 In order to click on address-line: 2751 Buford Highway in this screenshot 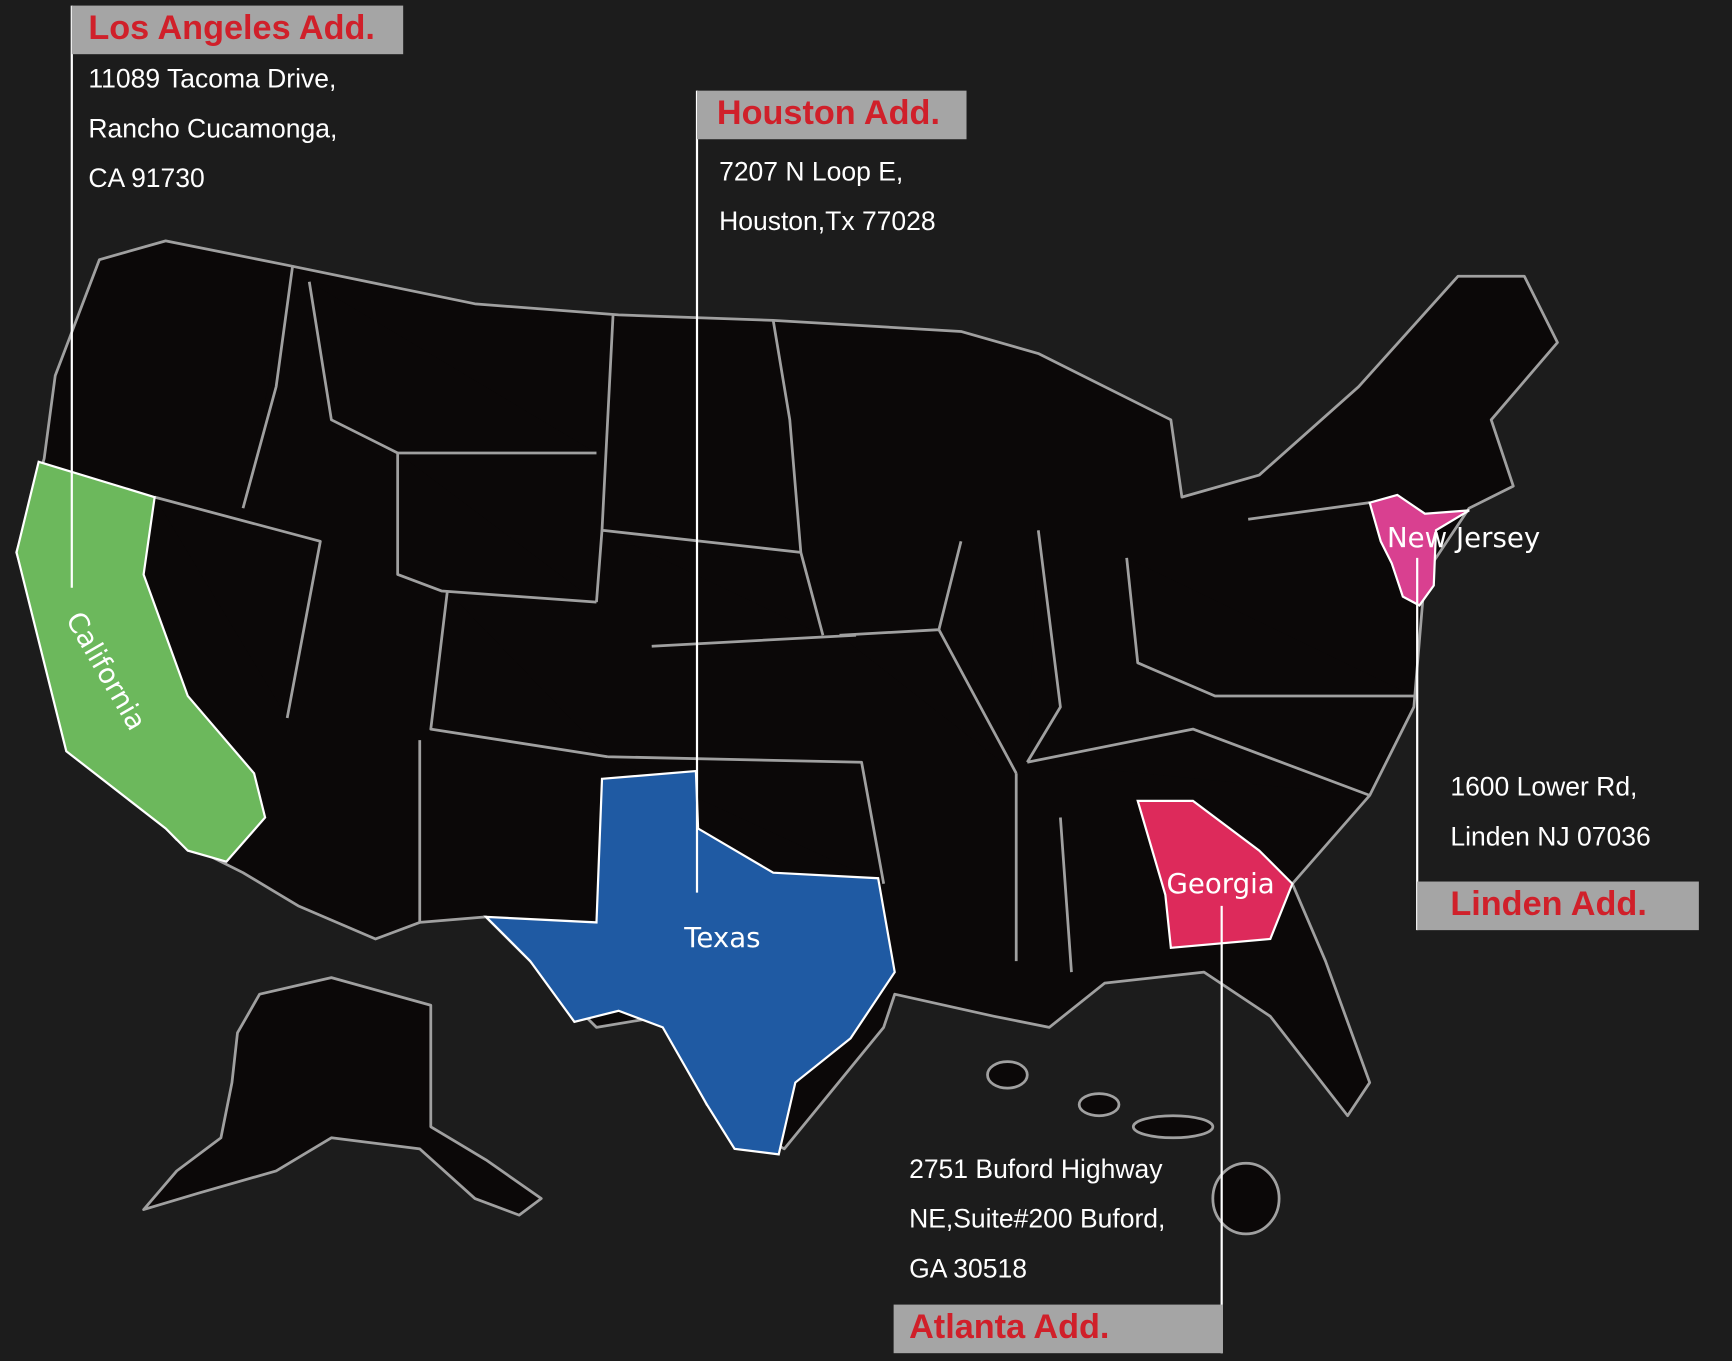, I will do `click(1036, 1169)`.